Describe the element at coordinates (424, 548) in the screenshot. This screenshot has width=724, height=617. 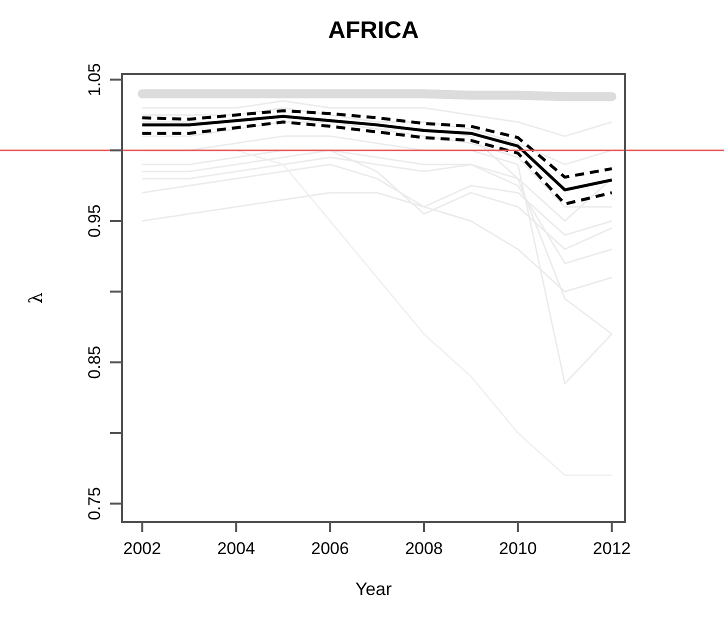
I see `x-tick-label: 2008` at that location.